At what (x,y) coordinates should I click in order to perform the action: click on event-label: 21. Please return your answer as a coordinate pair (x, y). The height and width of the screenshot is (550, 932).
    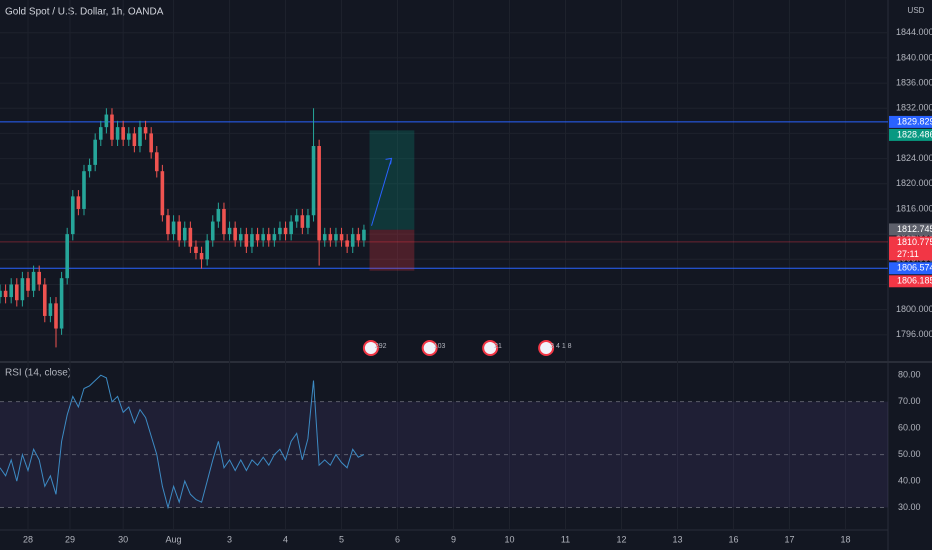
    Looking at the image, I should click on (498, 346).